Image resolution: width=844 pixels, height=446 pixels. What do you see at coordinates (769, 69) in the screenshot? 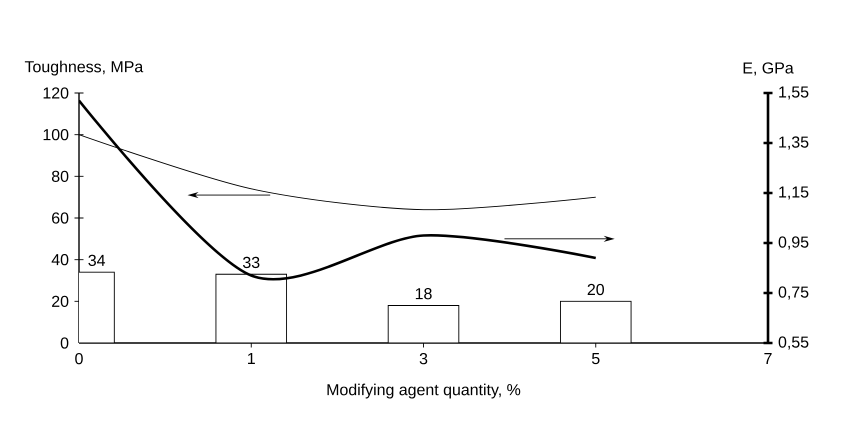
I see `y2-axis-title: E, GPa` at bounding box center [769, 69].